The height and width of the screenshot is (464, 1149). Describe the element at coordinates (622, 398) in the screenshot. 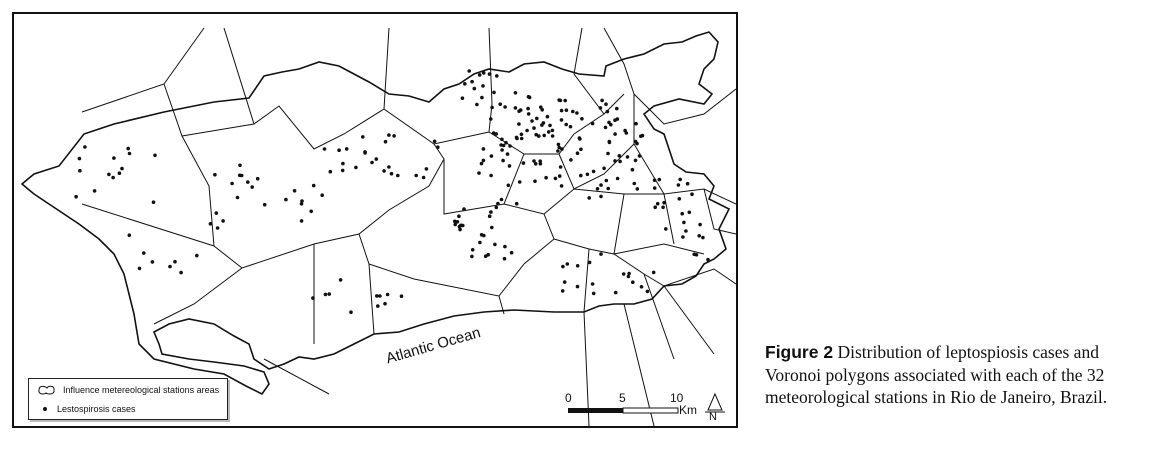

I see `scale-tick-5: 5` at that location.